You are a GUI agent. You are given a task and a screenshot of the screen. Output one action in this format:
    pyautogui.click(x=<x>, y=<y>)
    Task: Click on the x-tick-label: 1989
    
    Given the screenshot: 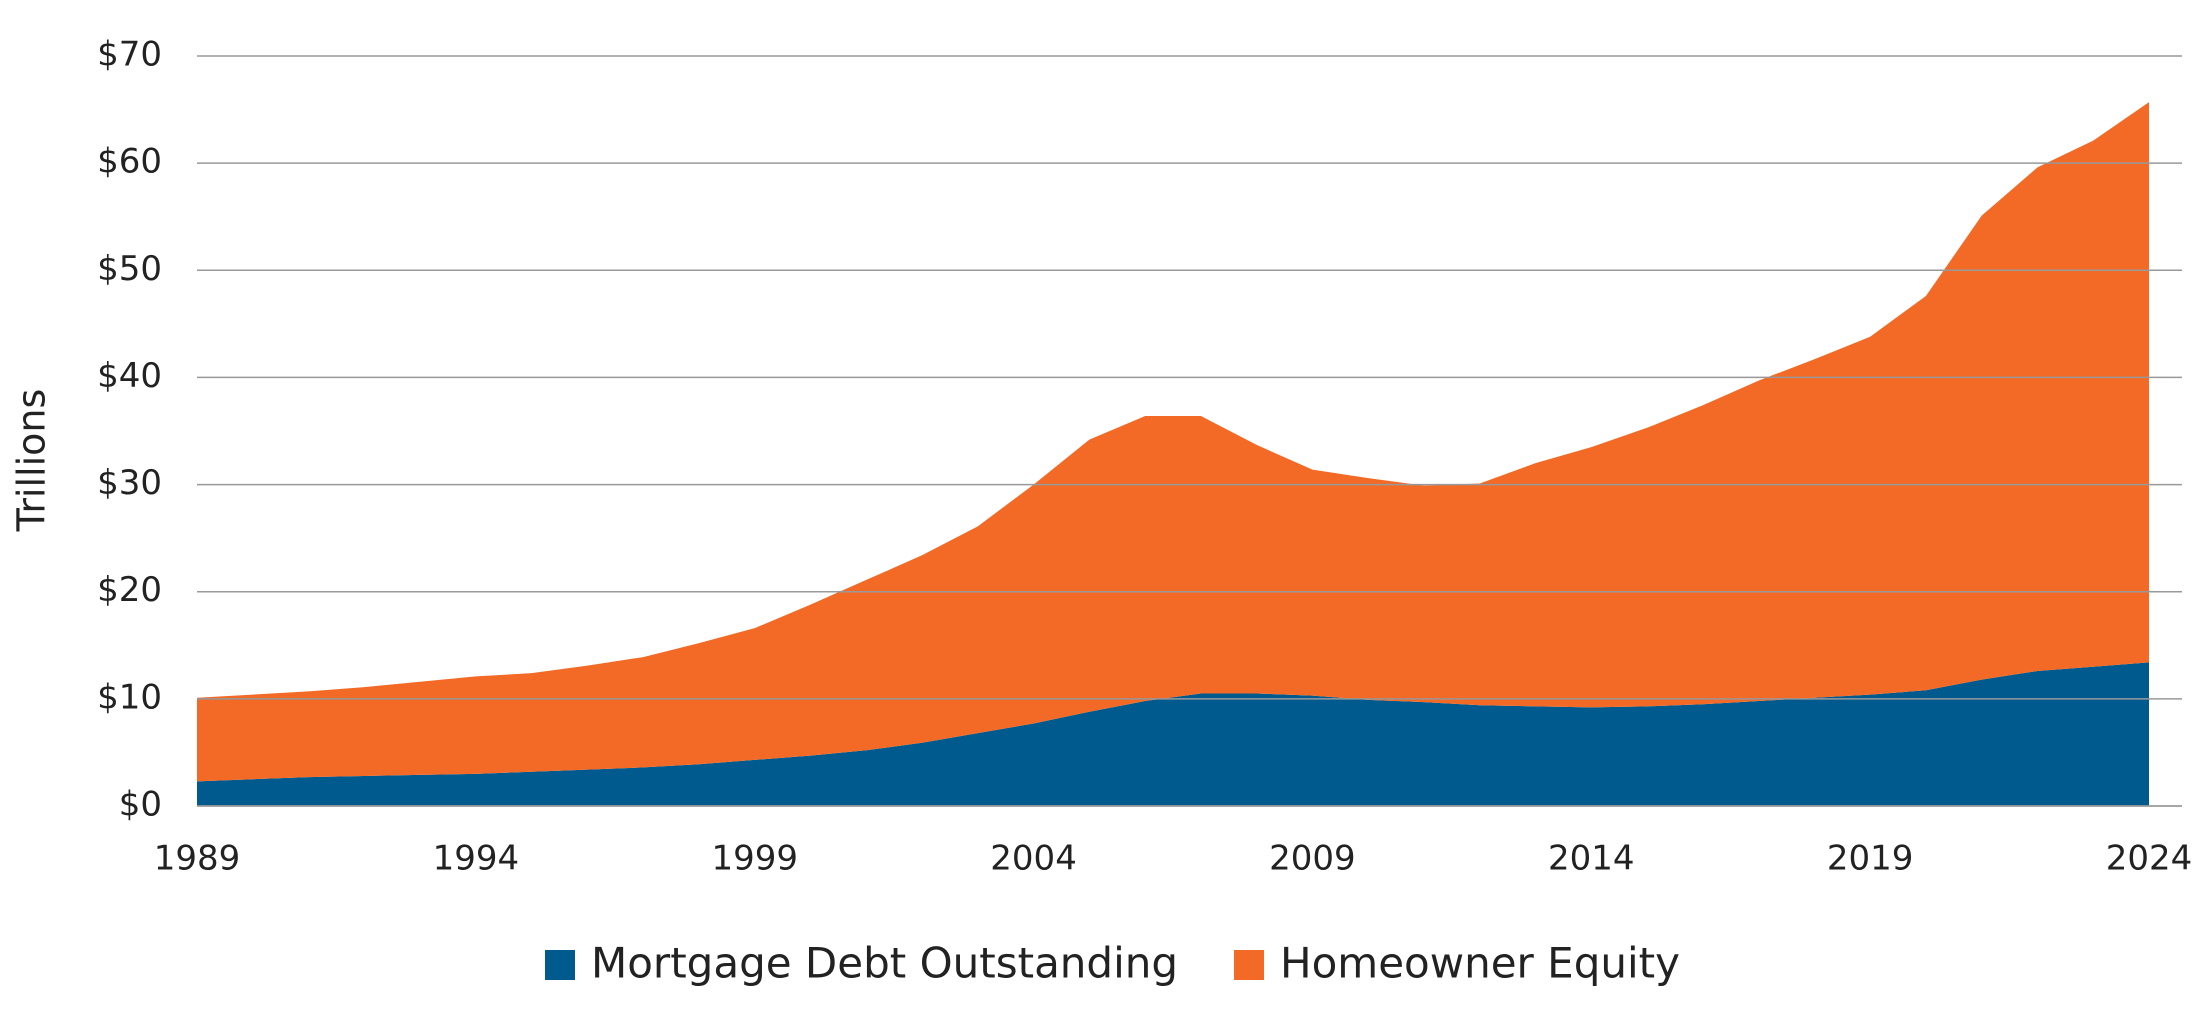 What is the action you would take?
    pyautogui.click(x=197, y=859)
    